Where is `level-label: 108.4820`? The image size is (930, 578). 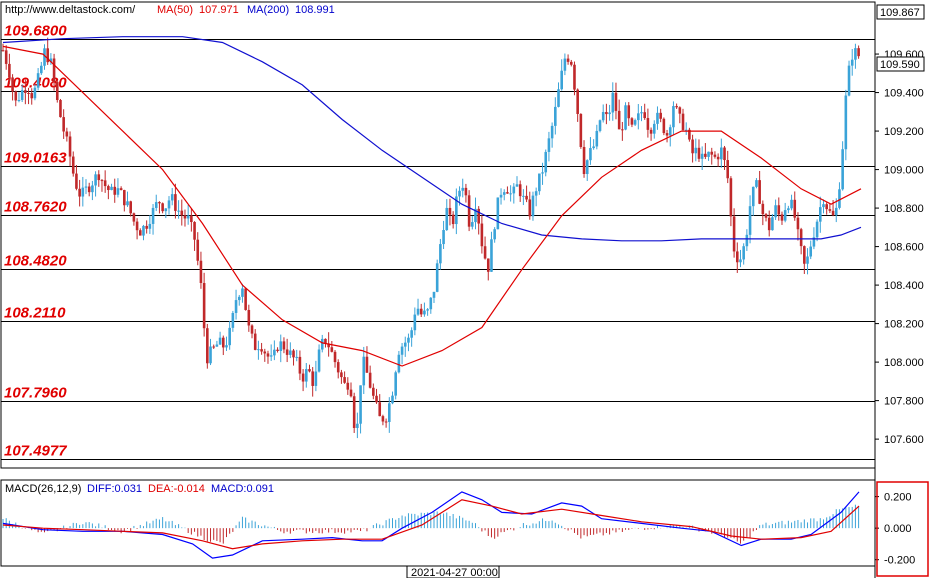 level-label: 108.4820 is located at coordinates (35, 261).